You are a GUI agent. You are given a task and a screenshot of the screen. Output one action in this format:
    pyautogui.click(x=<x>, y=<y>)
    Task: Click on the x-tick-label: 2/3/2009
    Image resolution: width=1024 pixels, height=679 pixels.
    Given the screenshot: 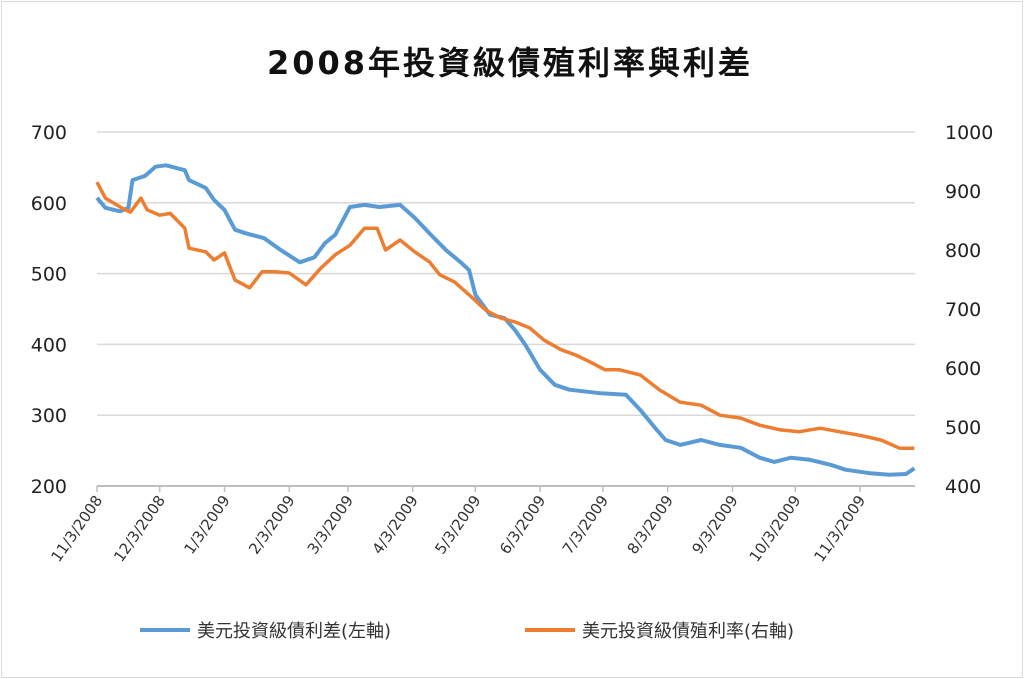 What is the action you would take?
    pyautogui.click(x=271, y=525)
    